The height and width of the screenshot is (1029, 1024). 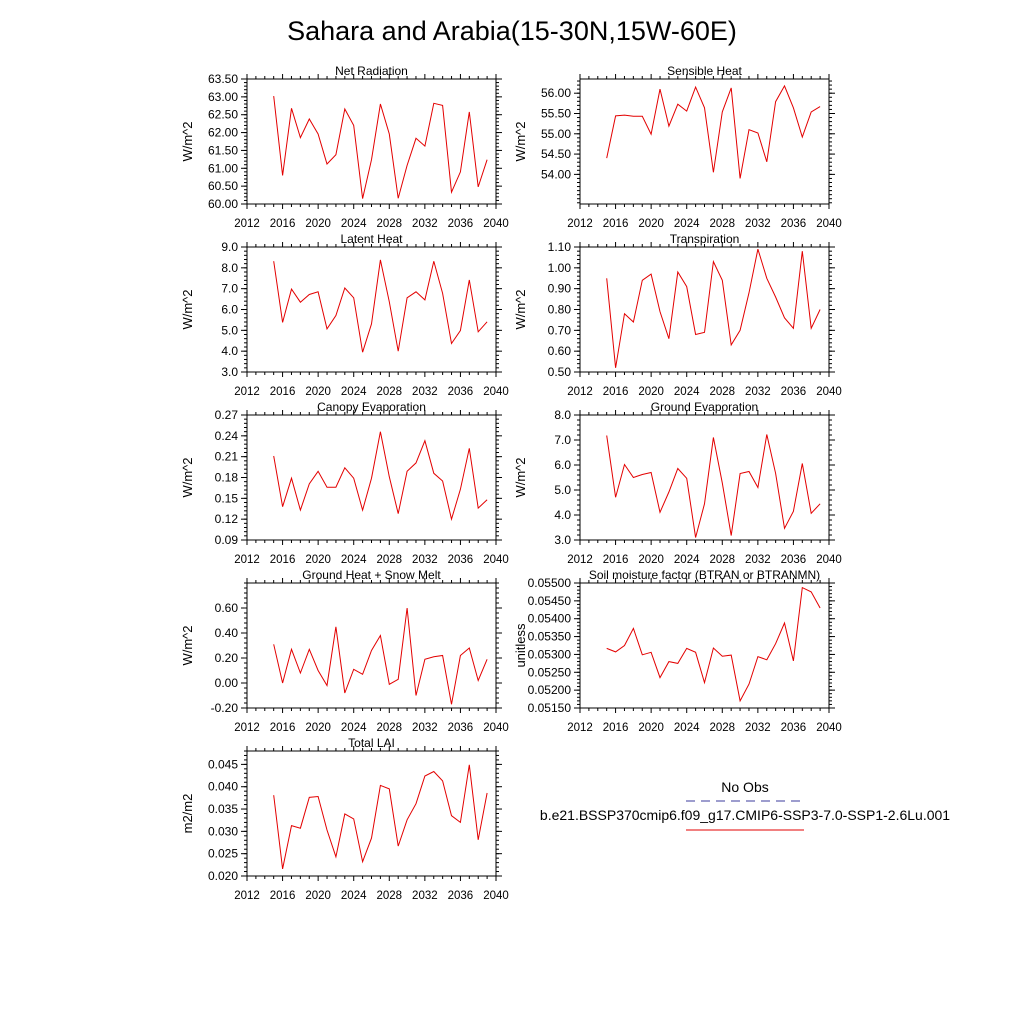 What do you see at coordinates (560, 351) in the screenshot?
I see `y-tick-label: 0.60` at bounding box center [560, 351].